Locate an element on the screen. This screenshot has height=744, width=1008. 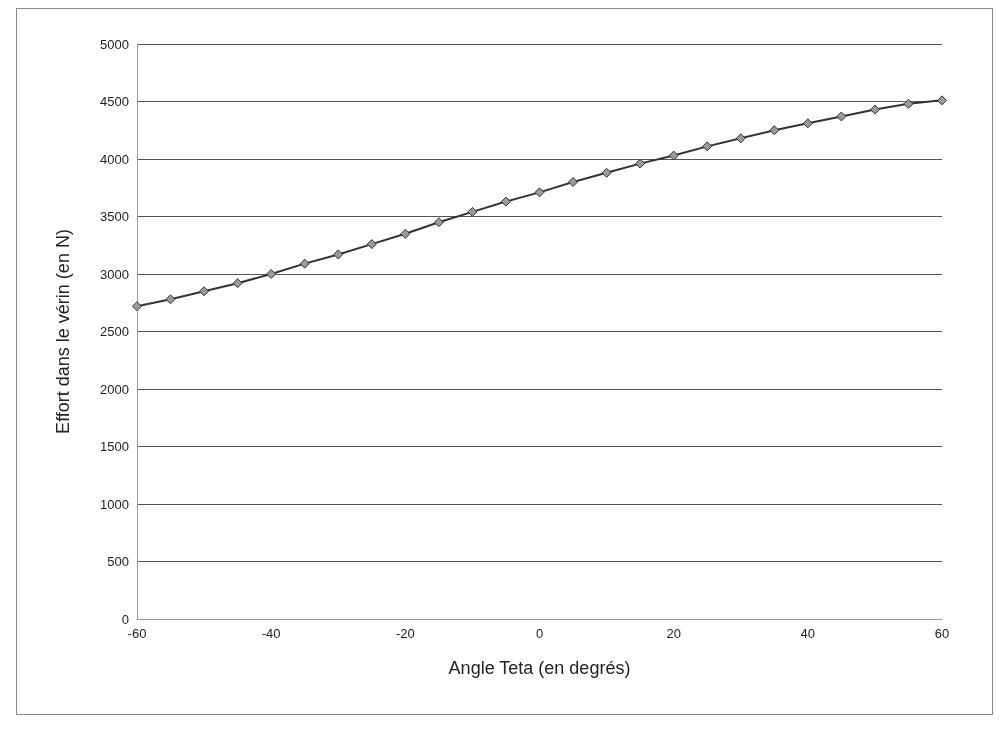
x-axis-title: Angle Teta (en degrés) is located at coordinates (539, 668).